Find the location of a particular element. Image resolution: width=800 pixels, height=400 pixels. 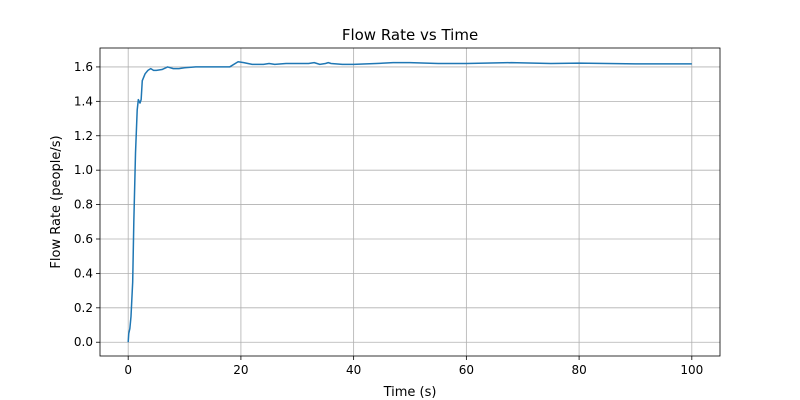

y-tick-label: 1.6 is located at coordinates (83, 67).